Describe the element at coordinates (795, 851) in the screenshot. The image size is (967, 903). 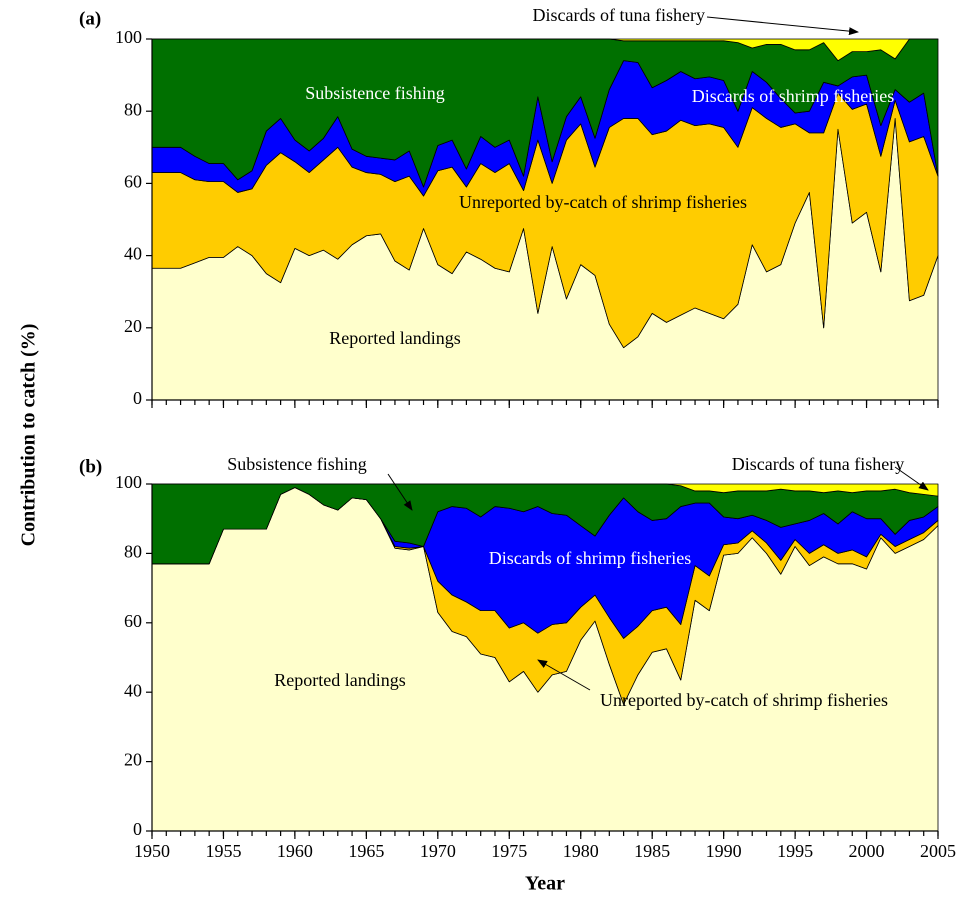
I see `x-tick-label: 1995` at that location.